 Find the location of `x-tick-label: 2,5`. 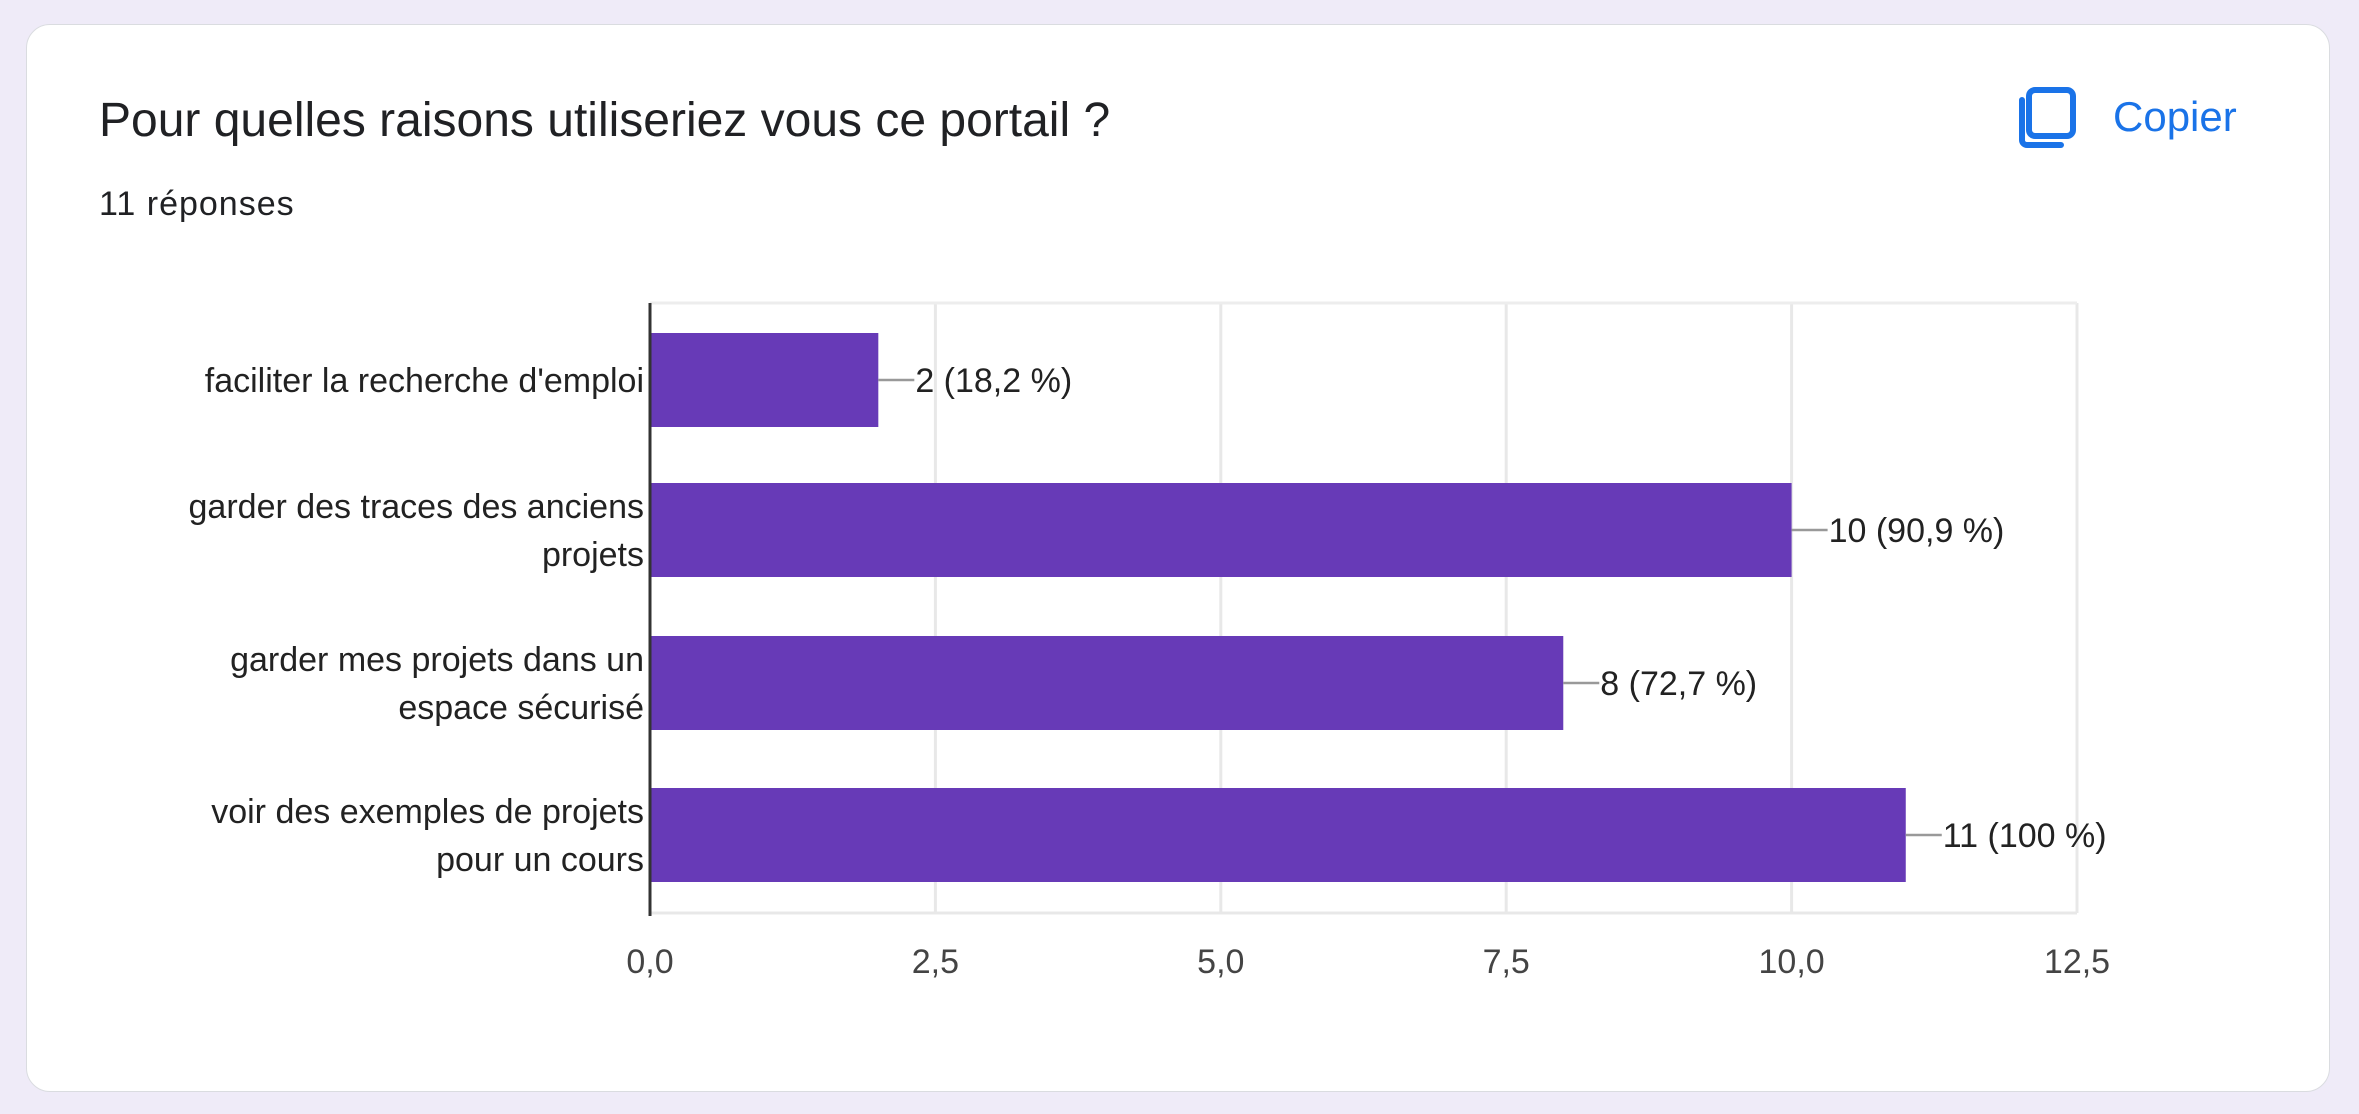

x-tick-label: 2,5 is located at coordinates (935, 962).